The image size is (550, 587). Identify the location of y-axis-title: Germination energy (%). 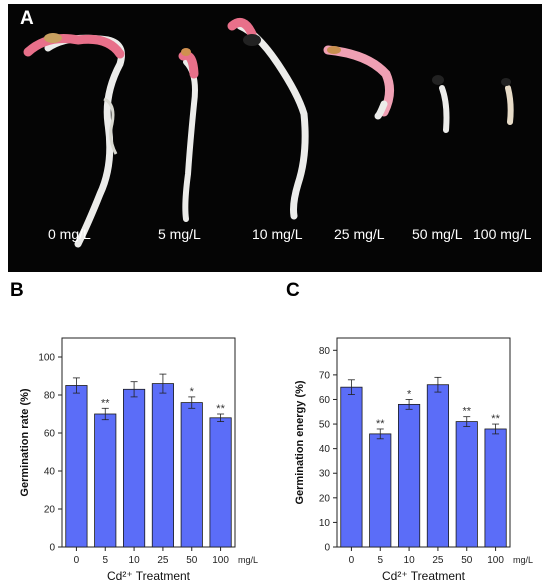
(300, 442).